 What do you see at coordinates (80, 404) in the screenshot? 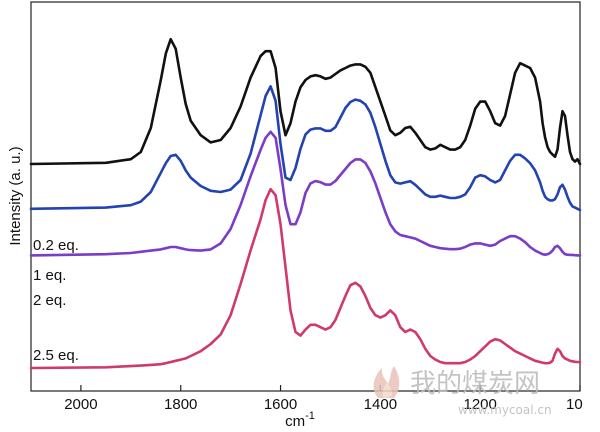
I see `x-tick-label: 2000` at bounding box center [80, 404].